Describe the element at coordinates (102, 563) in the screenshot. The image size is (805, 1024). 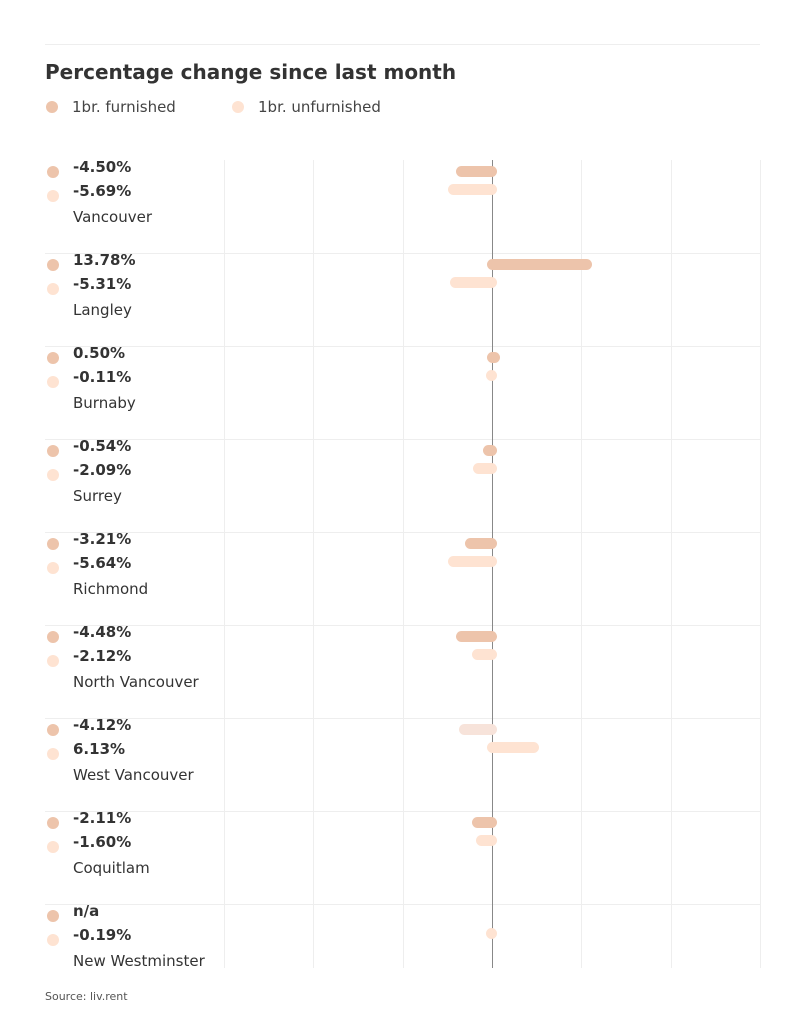
I see `value-label: -5.64%` at that location.